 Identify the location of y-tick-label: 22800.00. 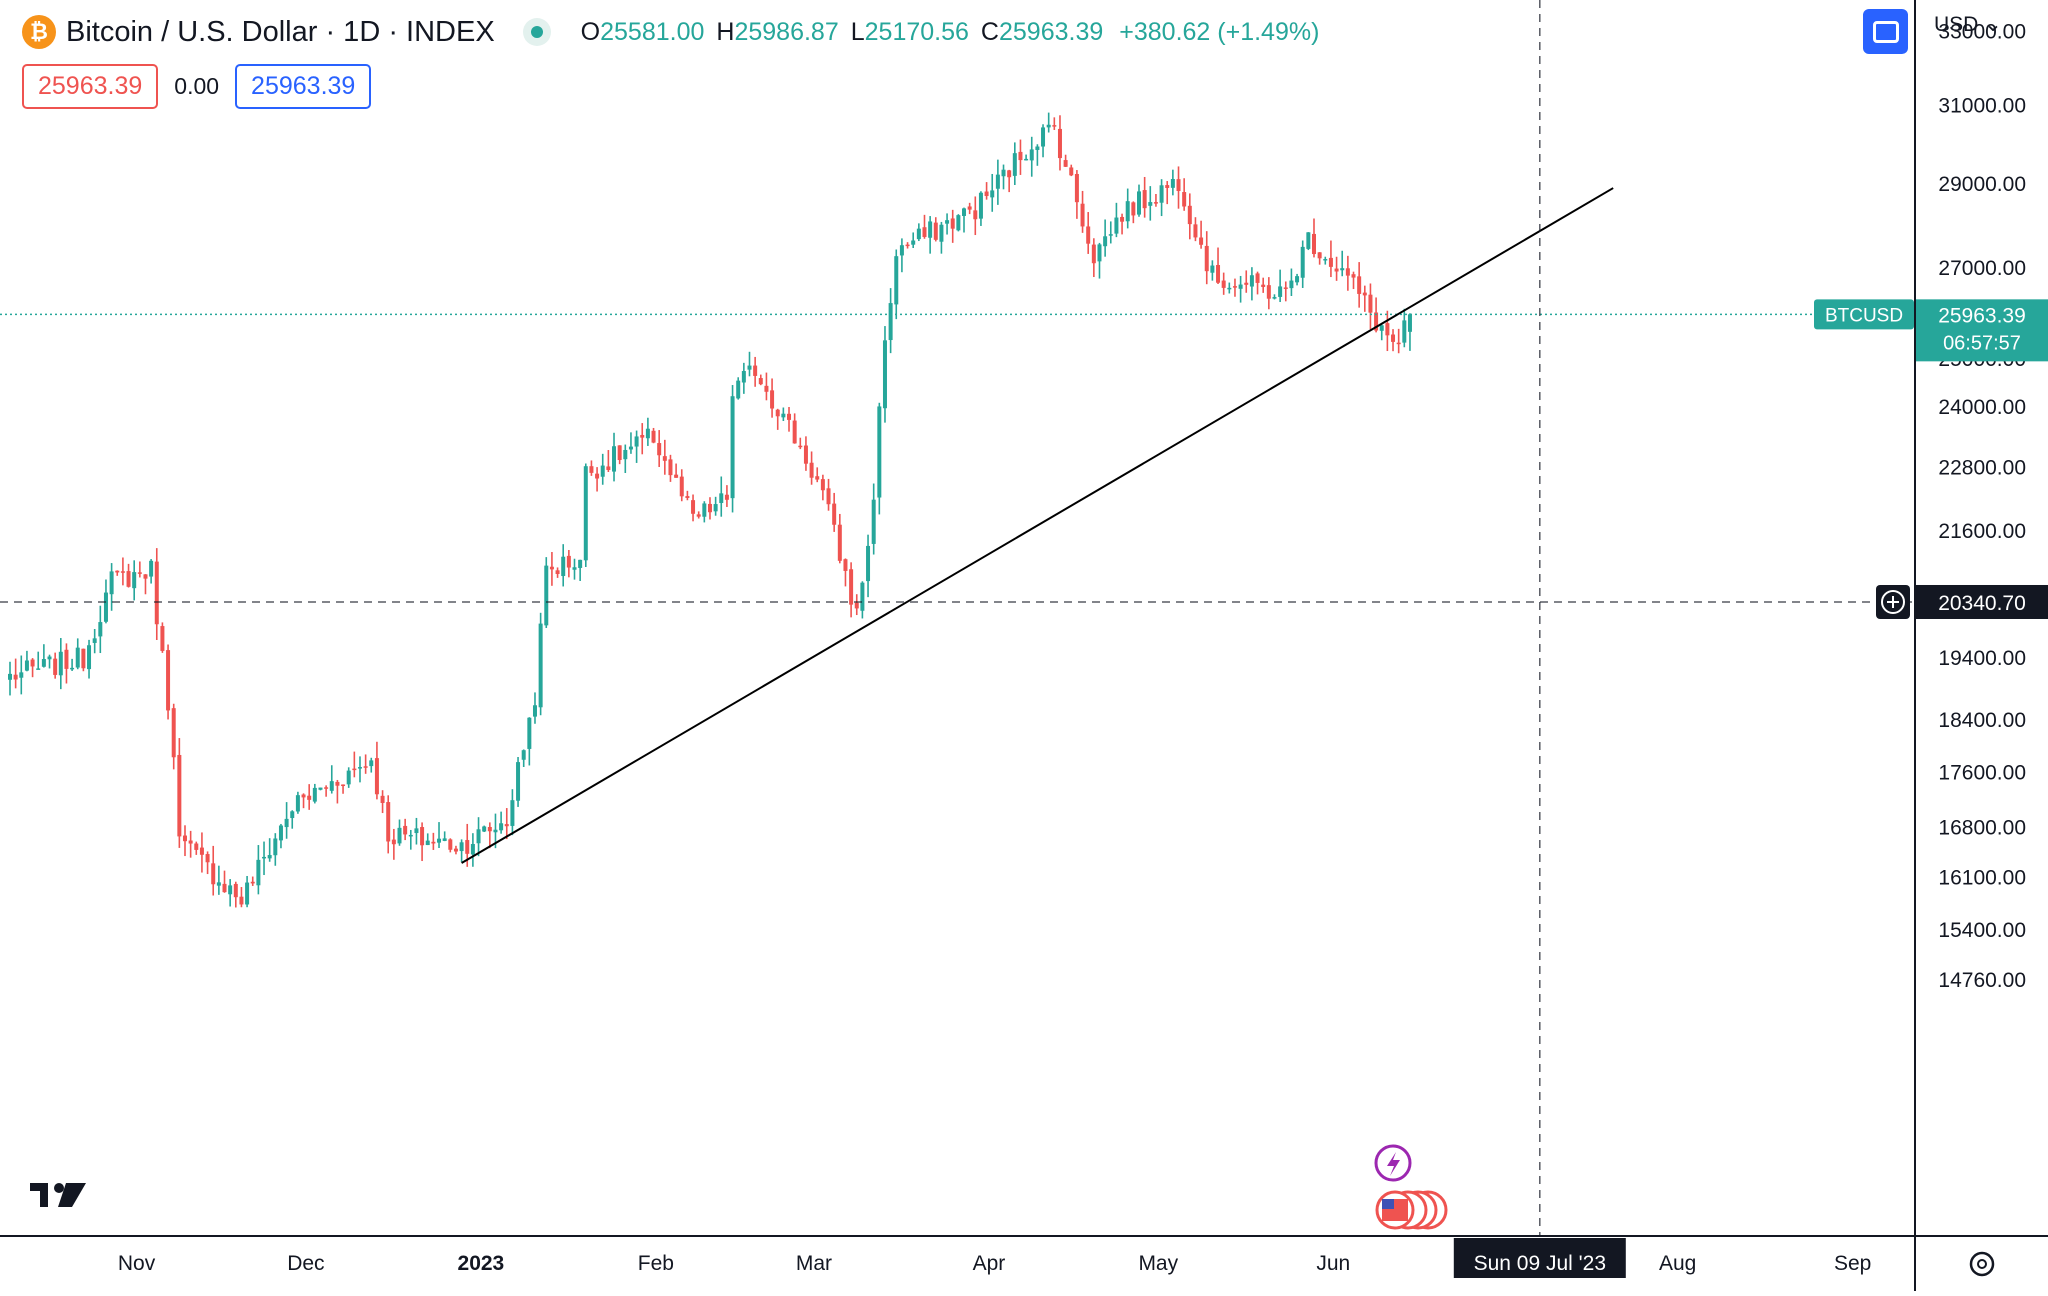
(1982, 467).